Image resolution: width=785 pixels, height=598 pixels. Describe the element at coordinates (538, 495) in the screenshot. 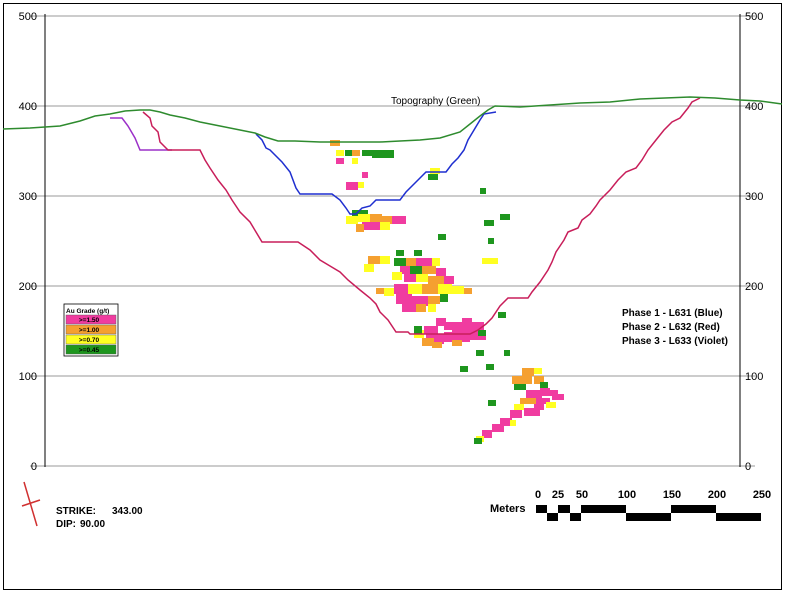

I see `scale-tick-label: 0` at that location.